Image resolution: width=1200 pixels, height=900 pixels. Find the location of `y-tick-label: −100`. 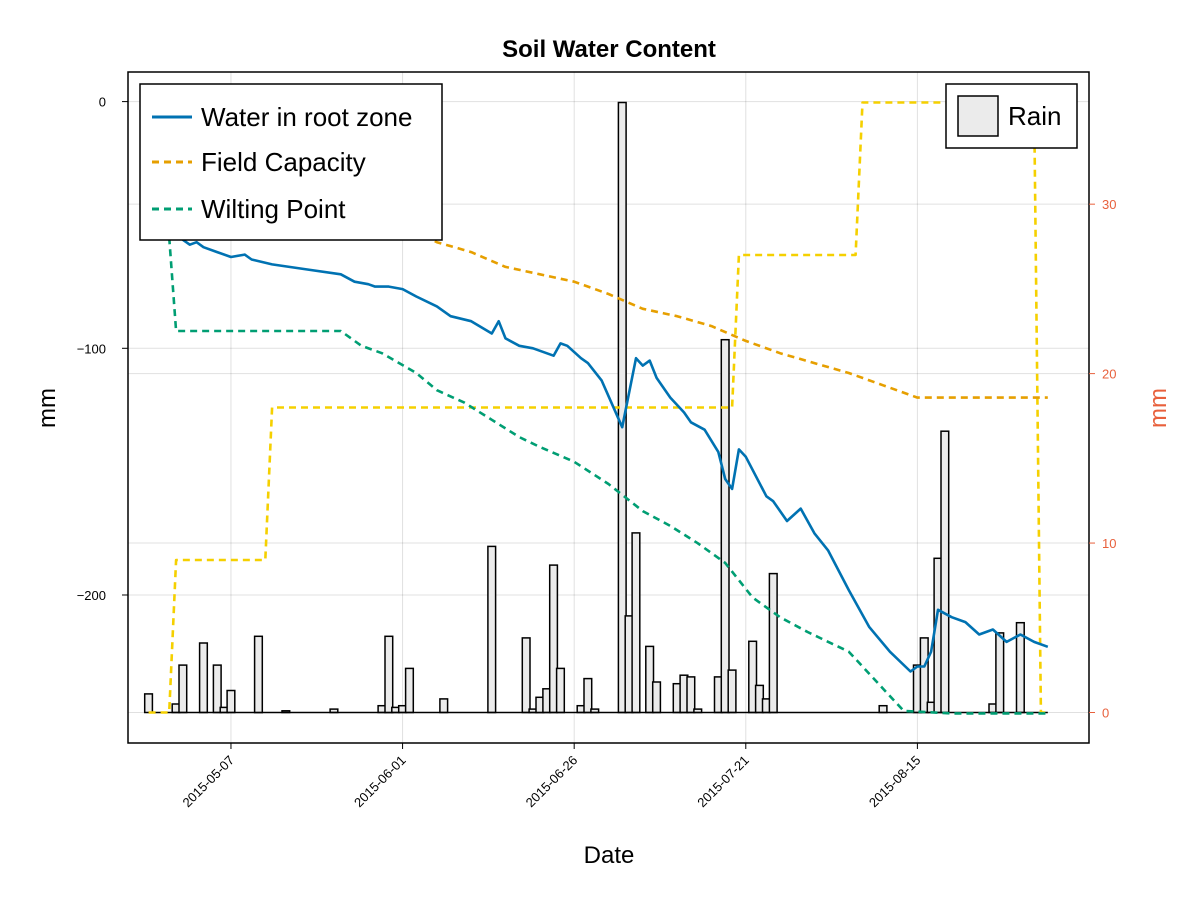

y-tick-label: −100 is located at coordinates (91, 348).